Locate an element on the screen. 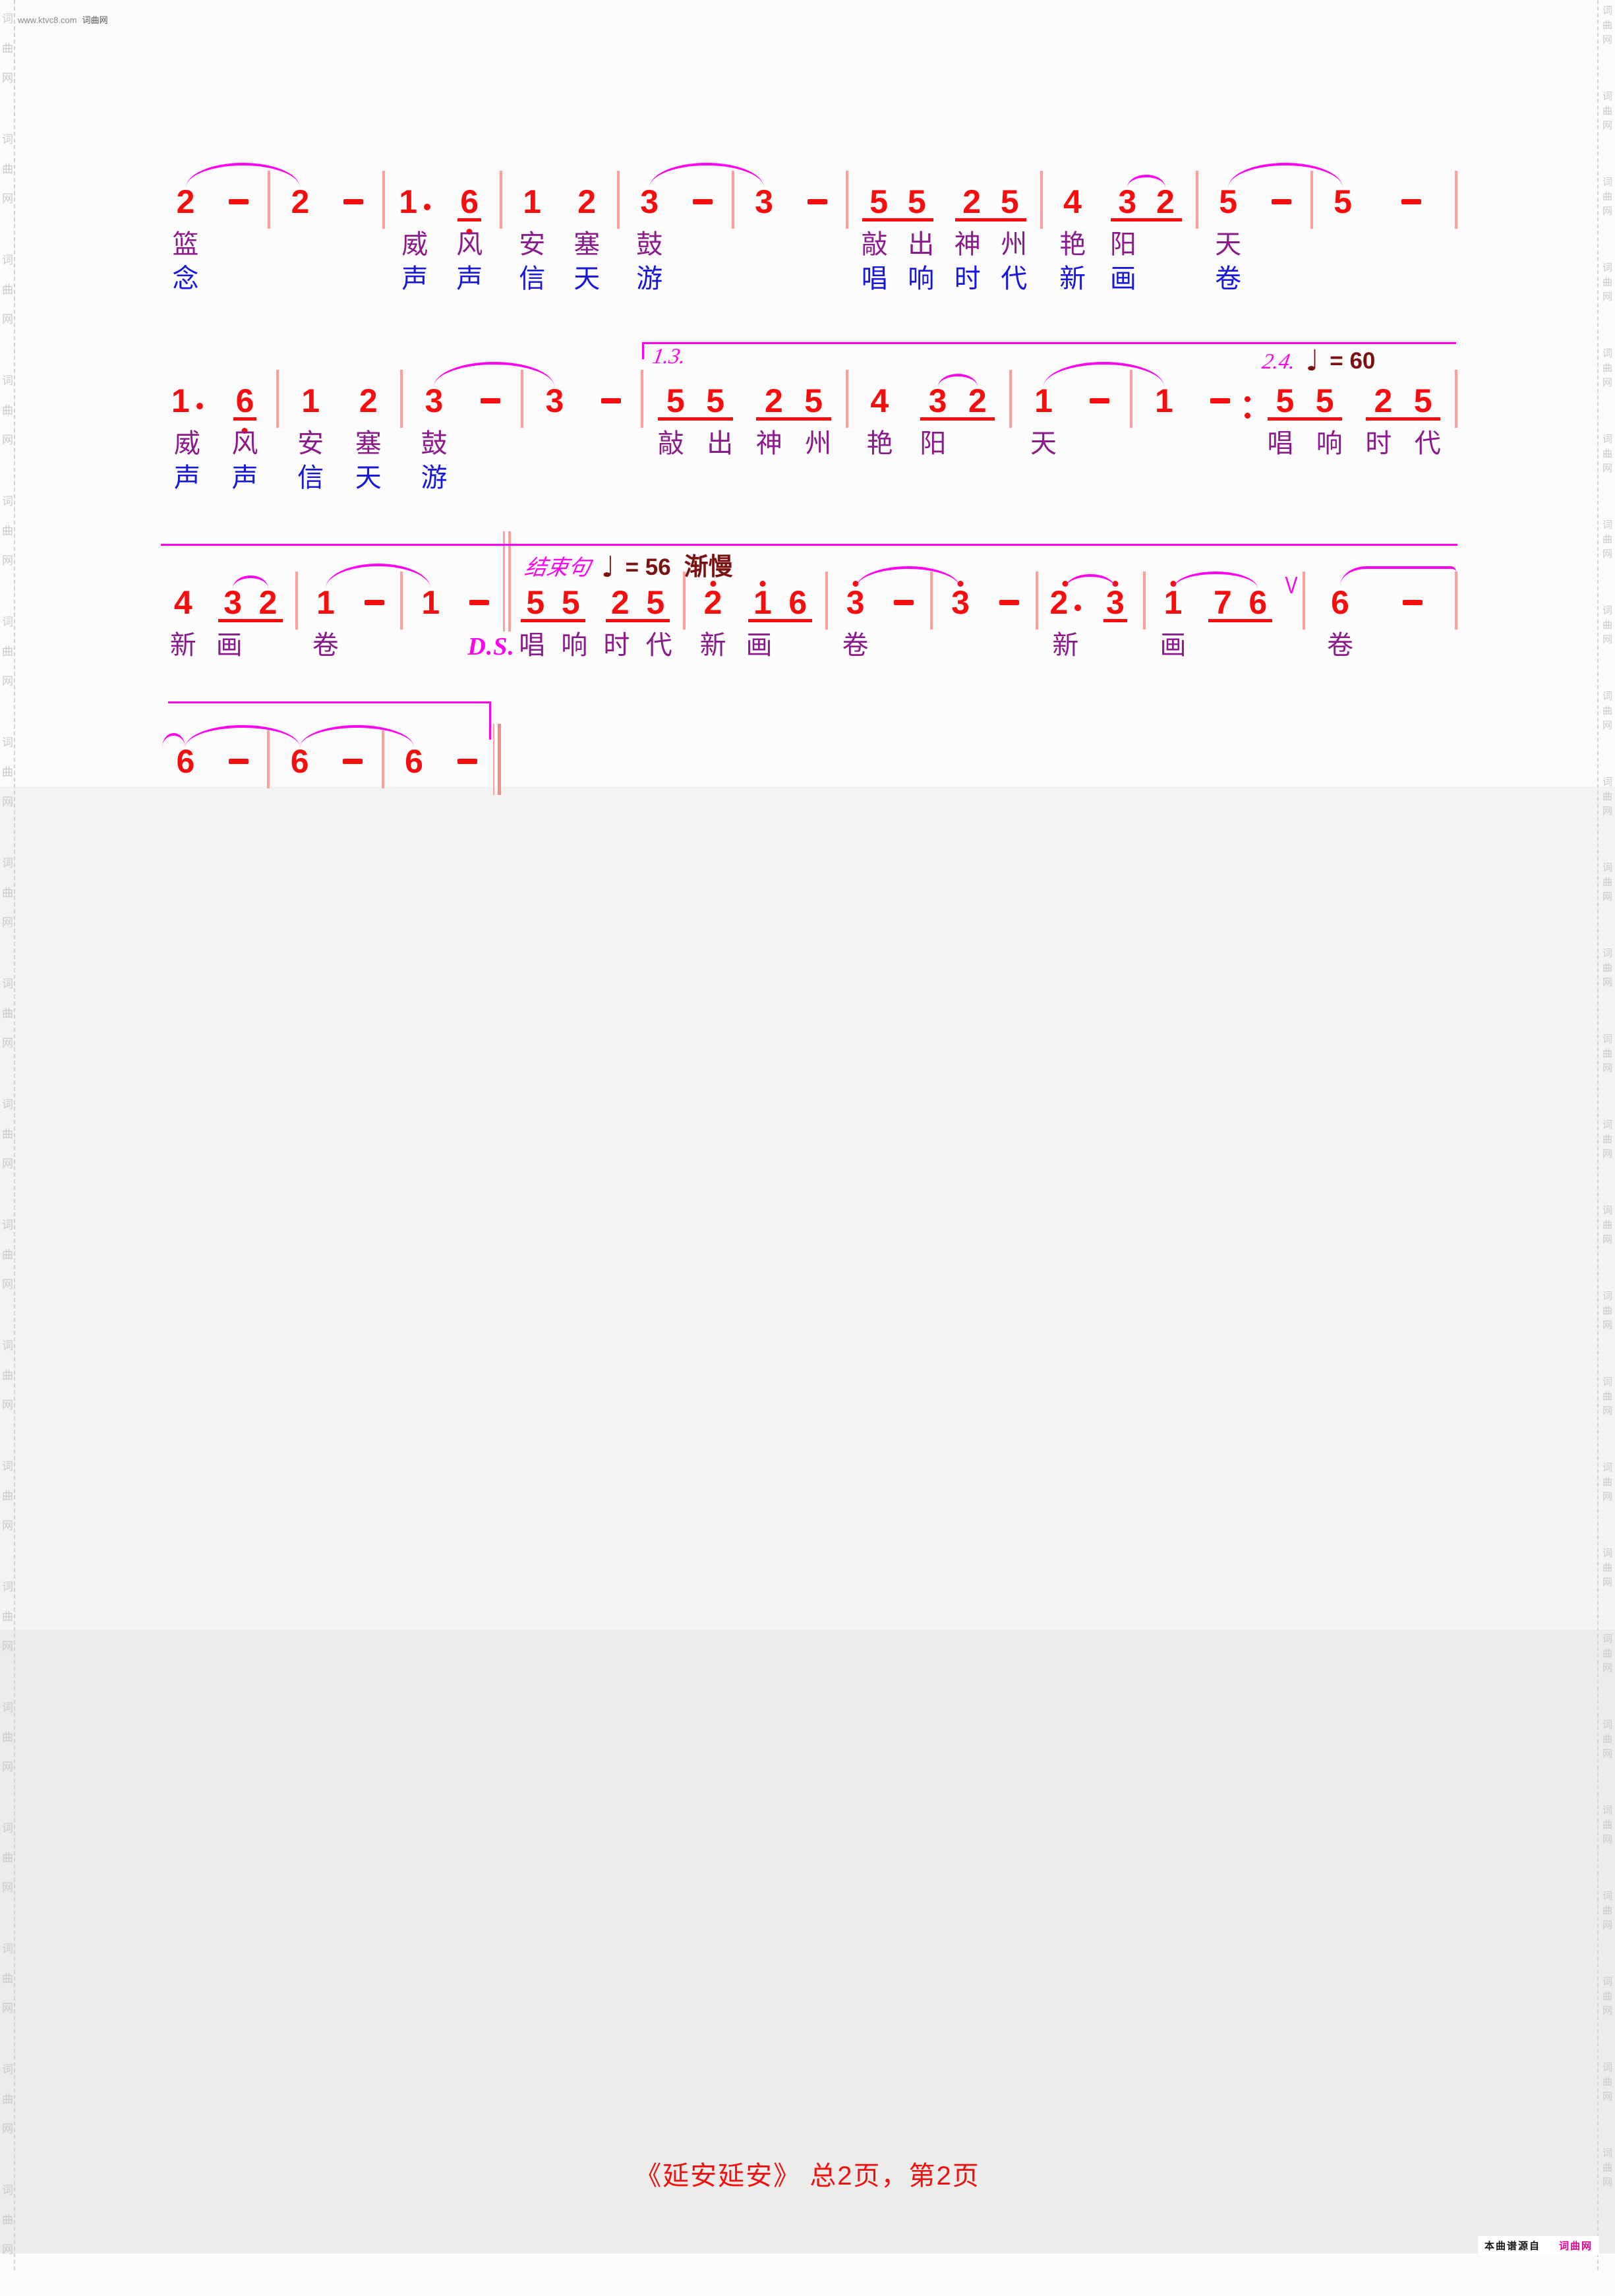 The height and width of the screenshot is (2296, 1615). repeat-dots is located at coordinates (1248, 407).